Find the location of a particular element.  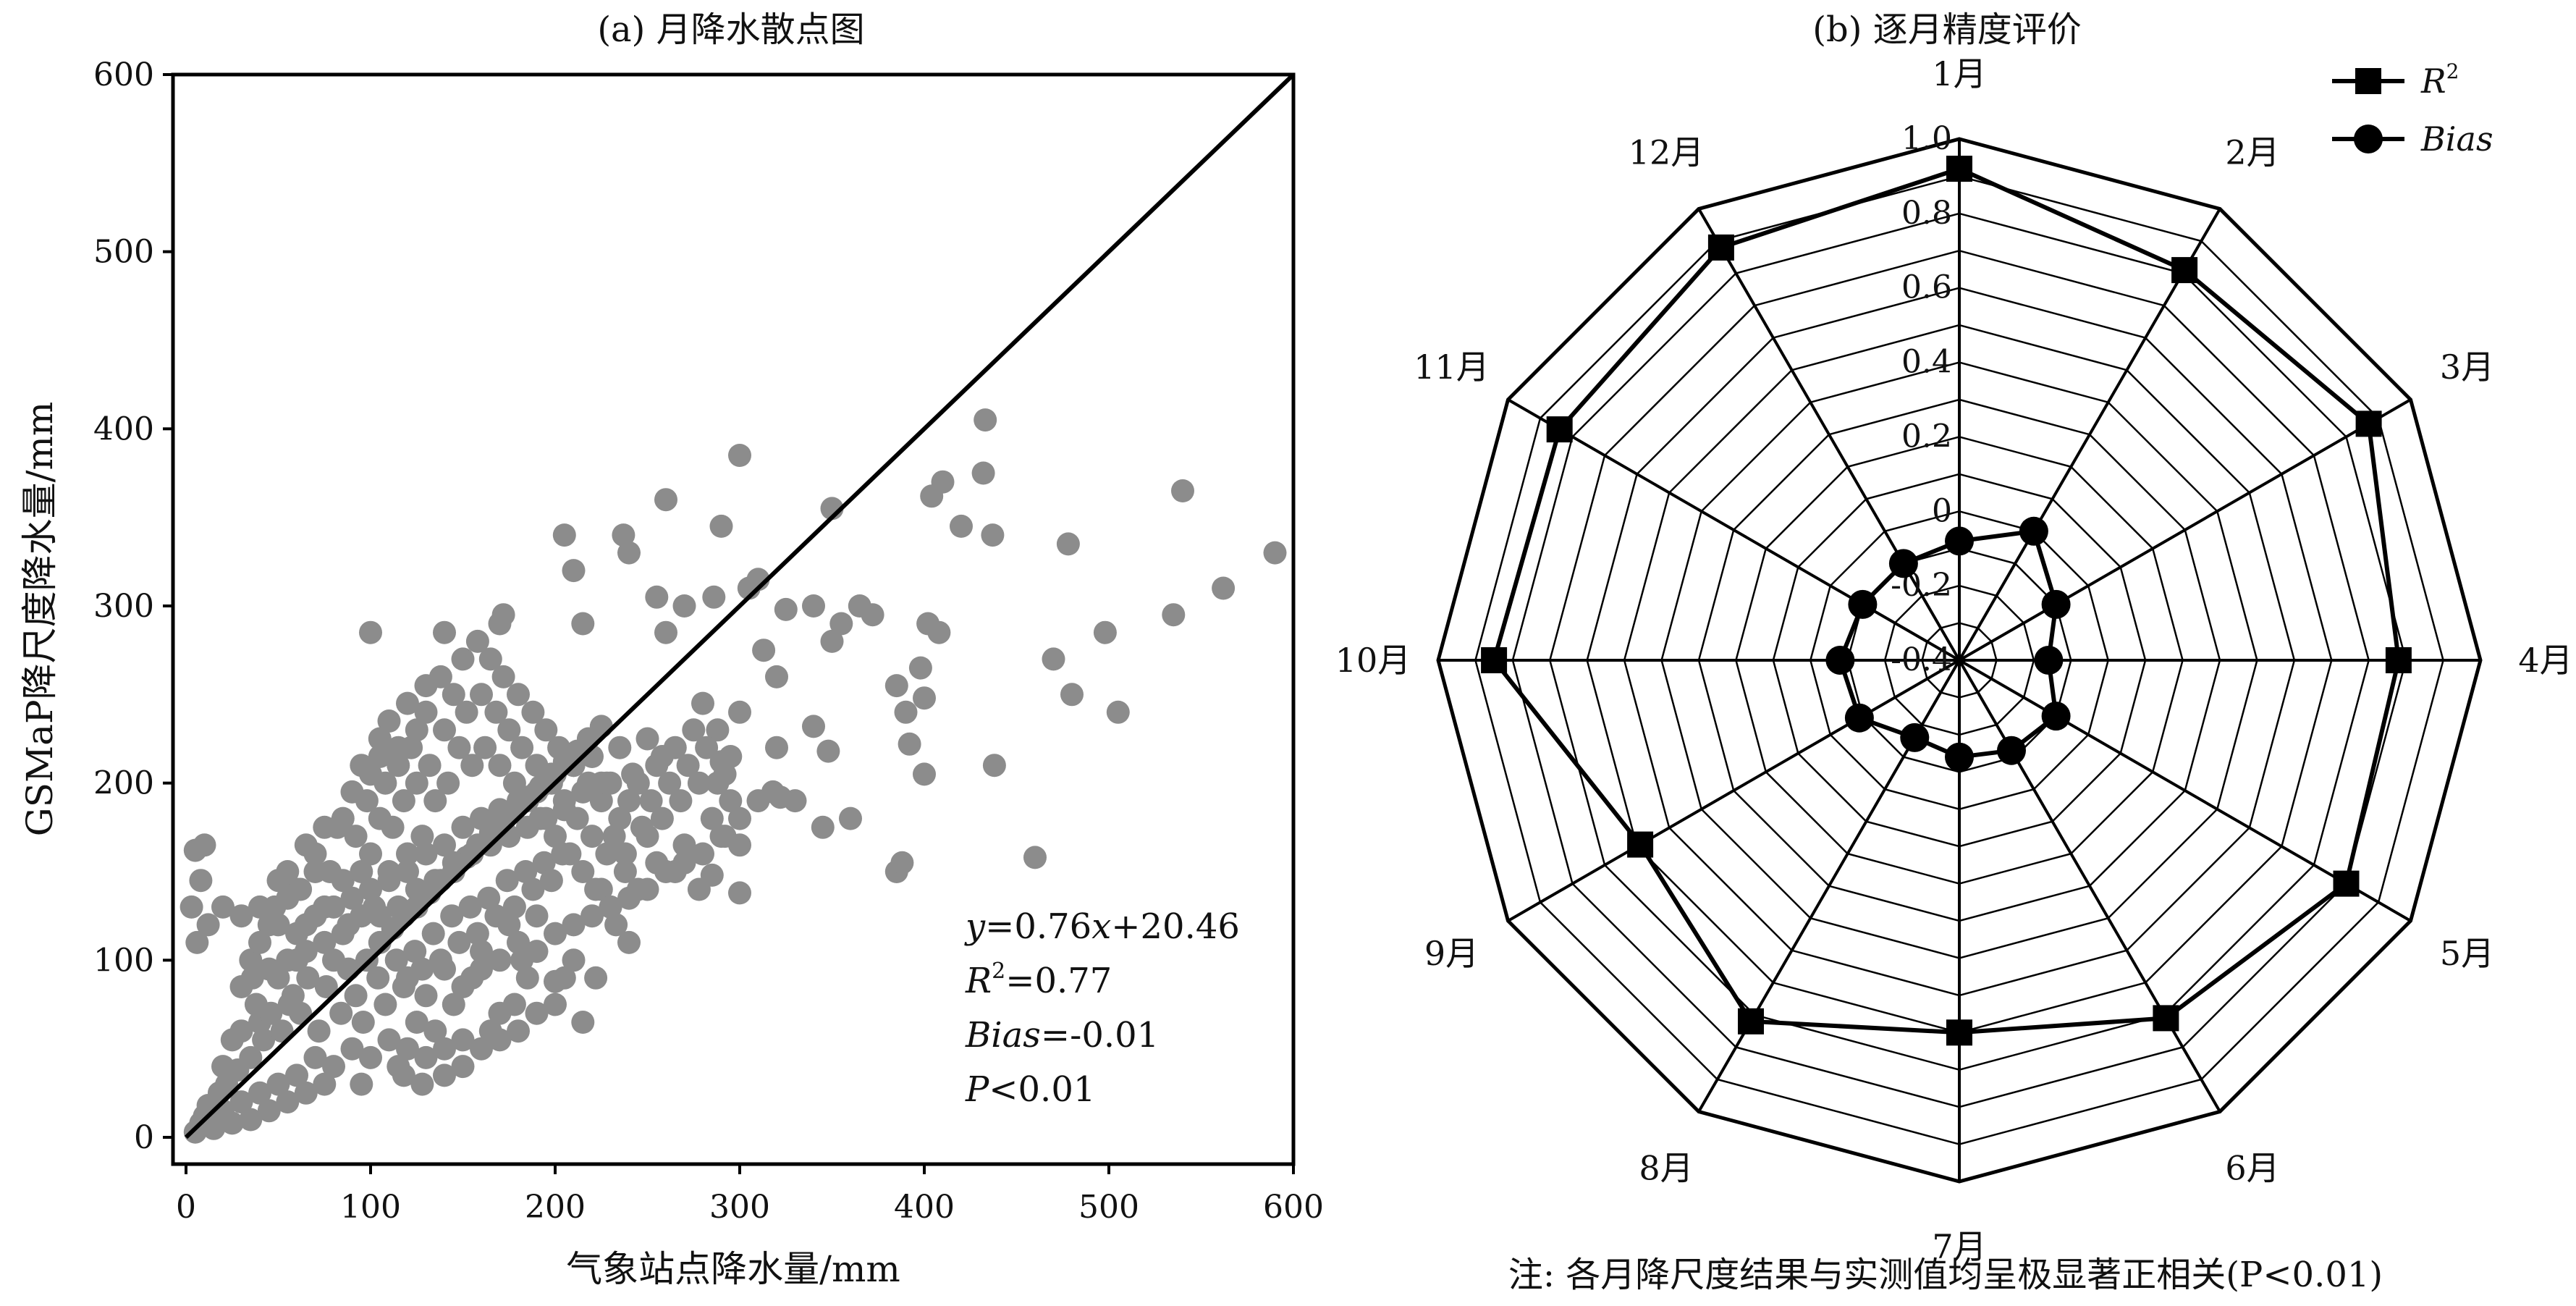

y-tick-label: 100 is located at coordinates (123, 961).